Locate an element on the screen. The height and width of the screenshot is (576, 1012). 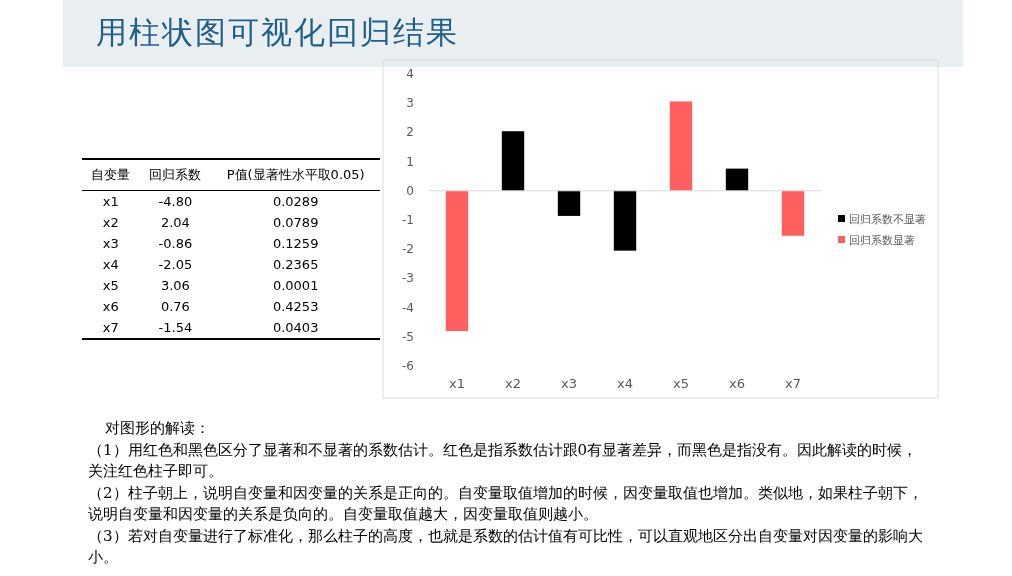
y-tick-label: -3 is located at coordinates (408, 278).